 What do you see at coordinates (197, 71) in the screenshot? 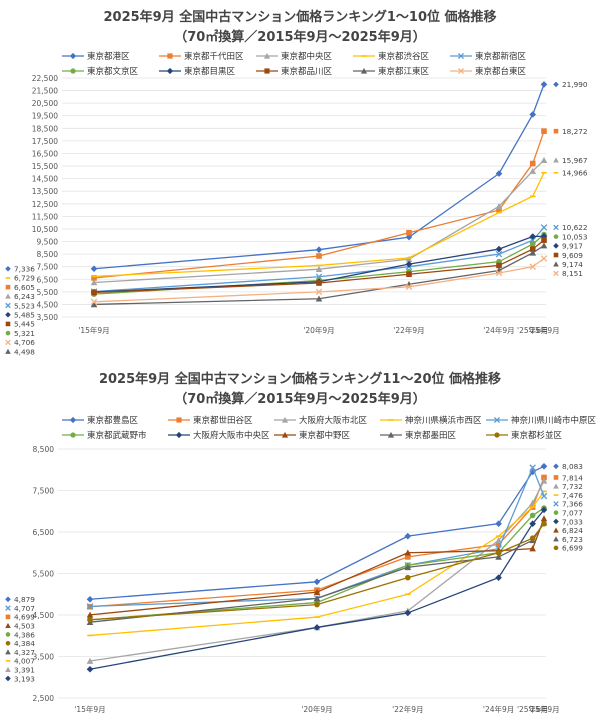
I see `legend-item: 東京都目黒区` at bounding box center [197, 71].